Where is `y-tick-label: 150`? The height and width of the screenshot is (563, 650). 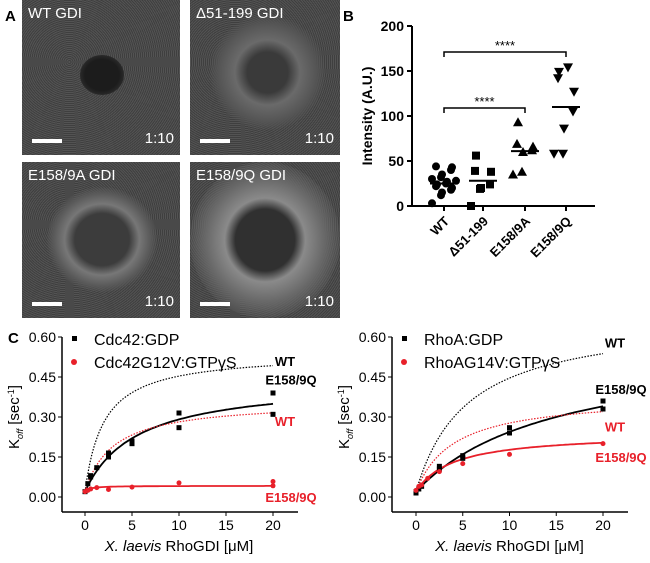 y-tick-label: 150 is located at coordinates (393, 71).